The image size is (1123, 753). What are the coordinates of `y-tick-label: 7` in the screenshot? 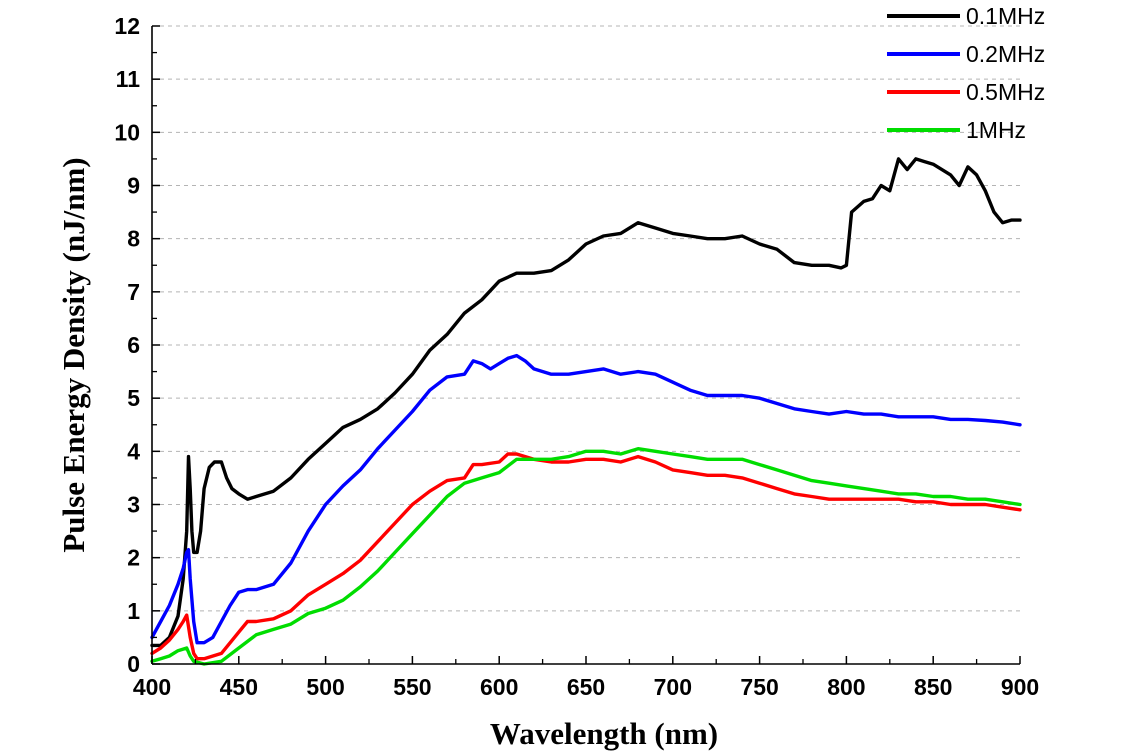 It's located at (133, 292).